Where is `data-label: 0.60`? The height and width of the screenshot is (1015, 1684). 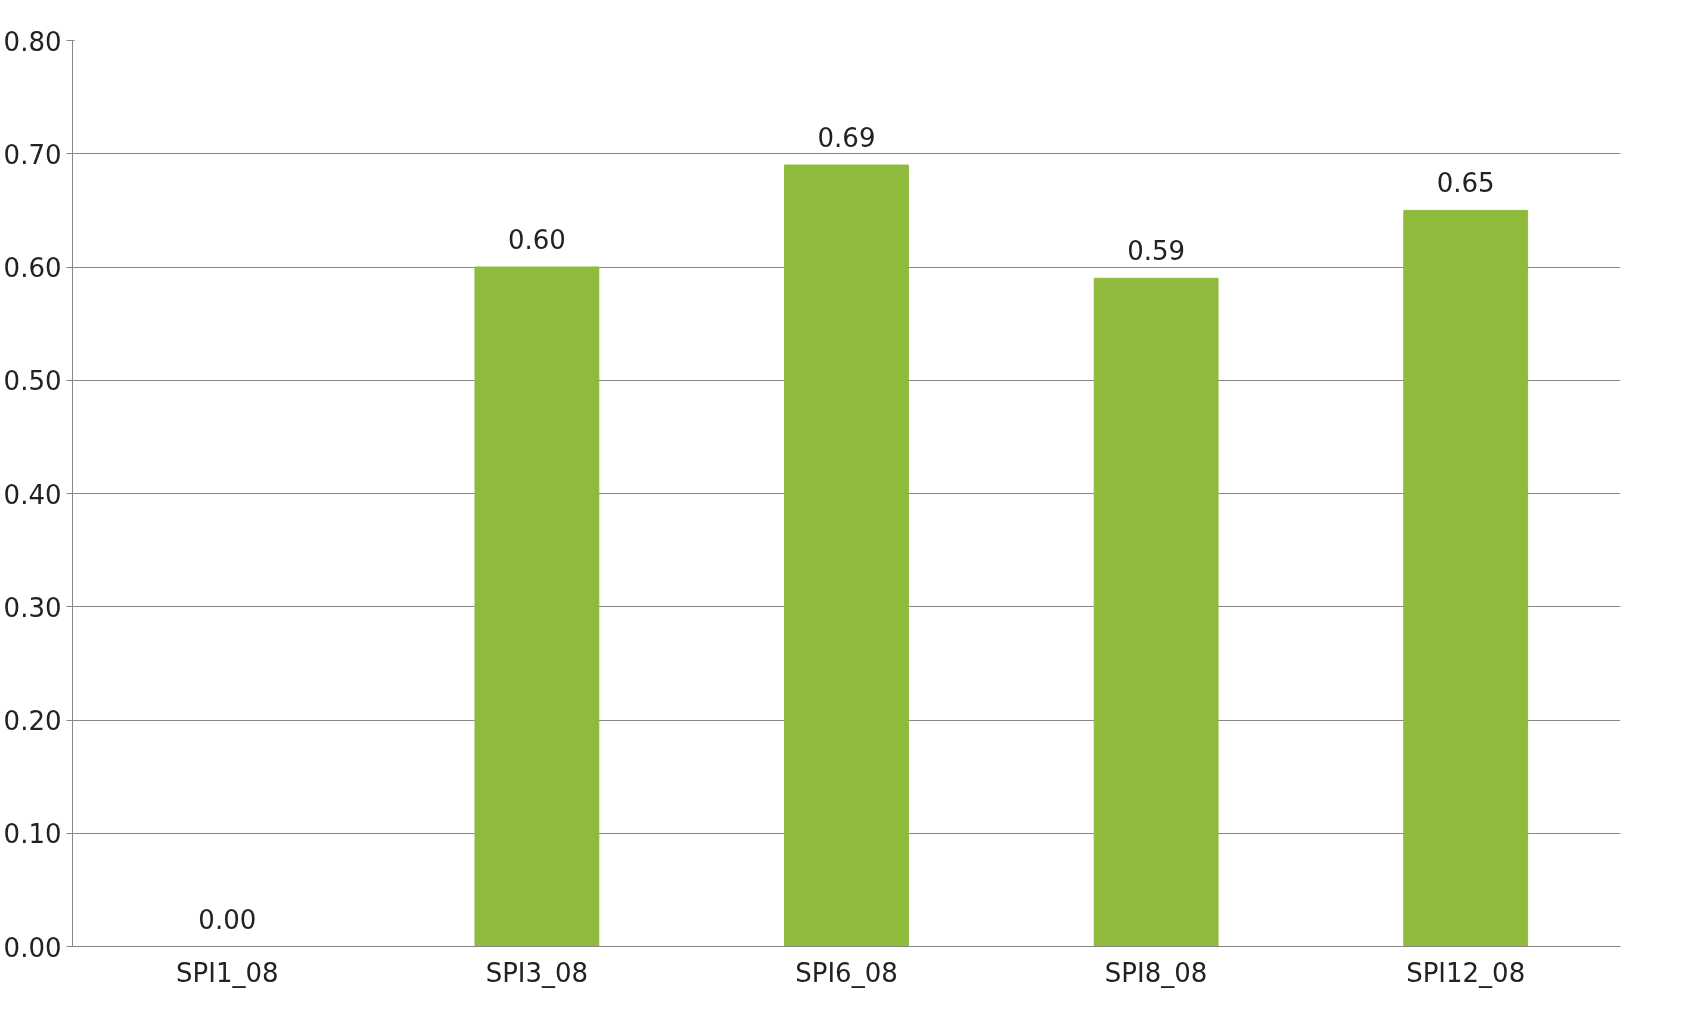
data-label: 0.60 is located at coordinates (536, 240).